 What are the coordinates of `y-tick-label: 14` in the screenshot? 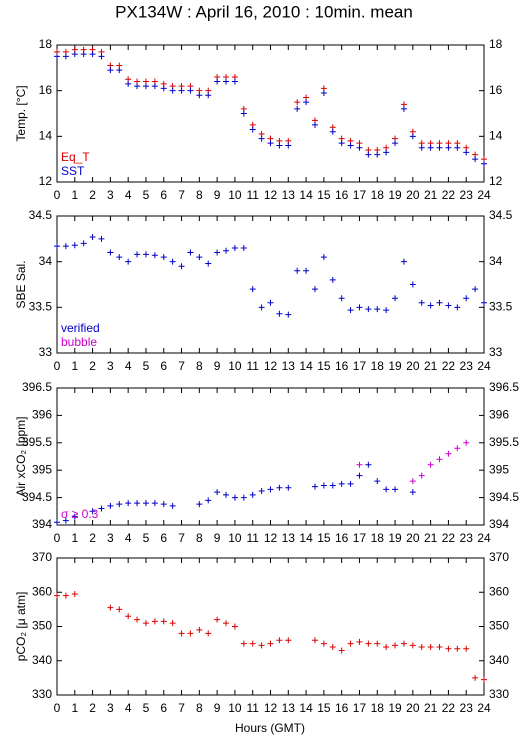 It's located at (496, 136).